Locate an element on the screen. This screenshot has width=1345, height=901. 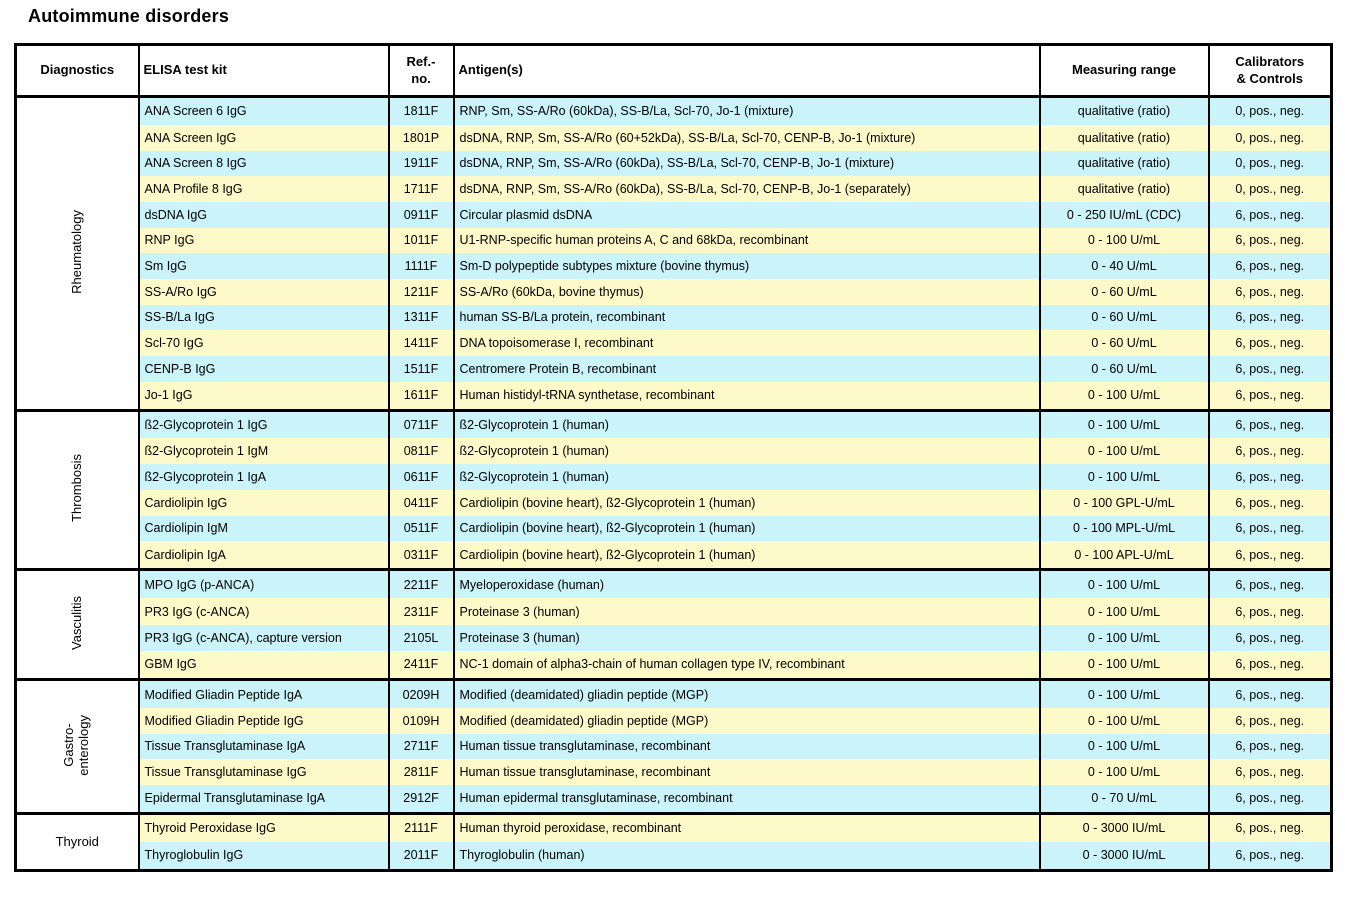
antigen-cell: Circular plasmid dsDNA is located at coordinates (746, 214).